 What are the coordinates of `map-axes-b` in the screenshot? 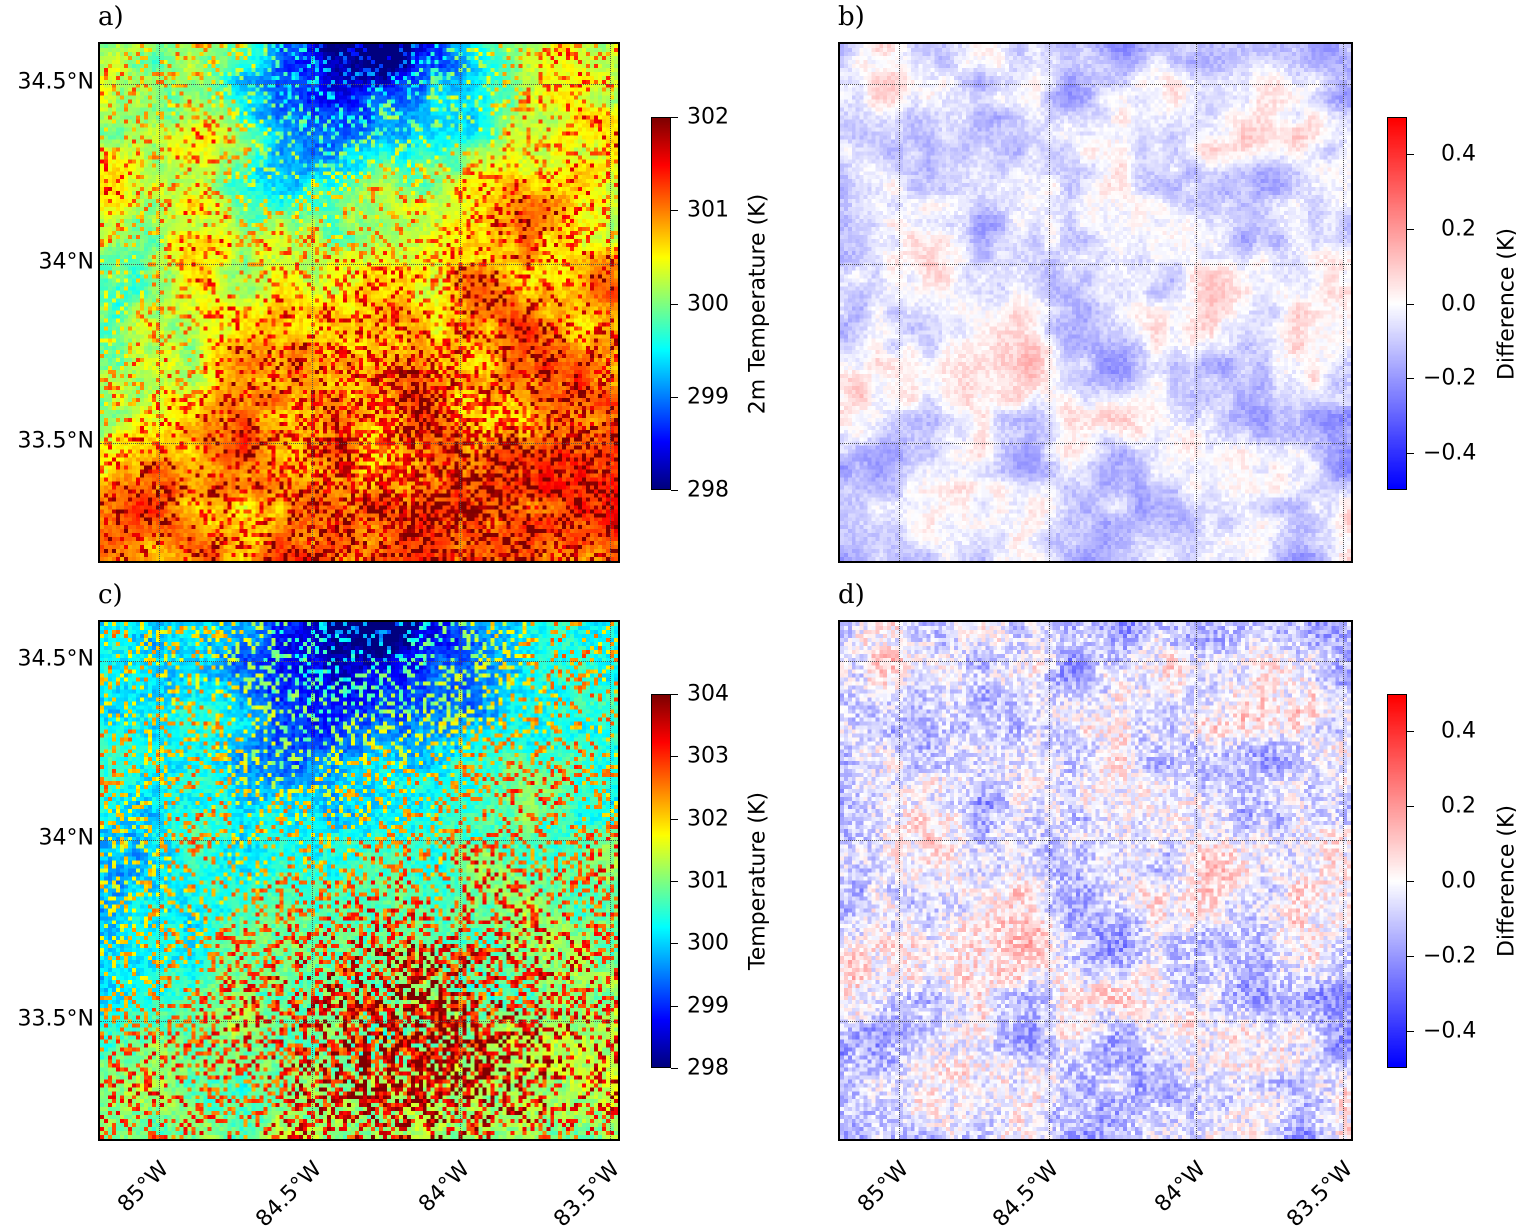 It's located at (1095, 302).